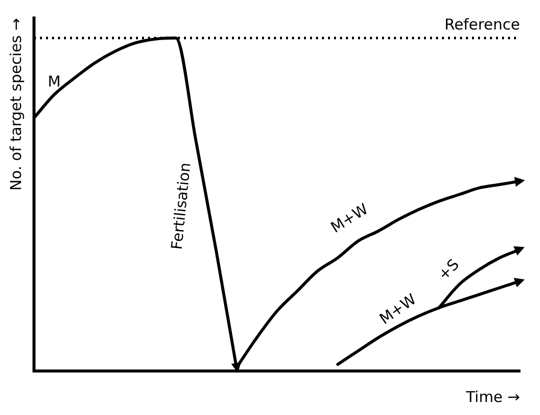  What do you see at coordinates (482, 24) in the screenshot?
I see `ref-line-label: Reference` at bounding box center [482, 24].